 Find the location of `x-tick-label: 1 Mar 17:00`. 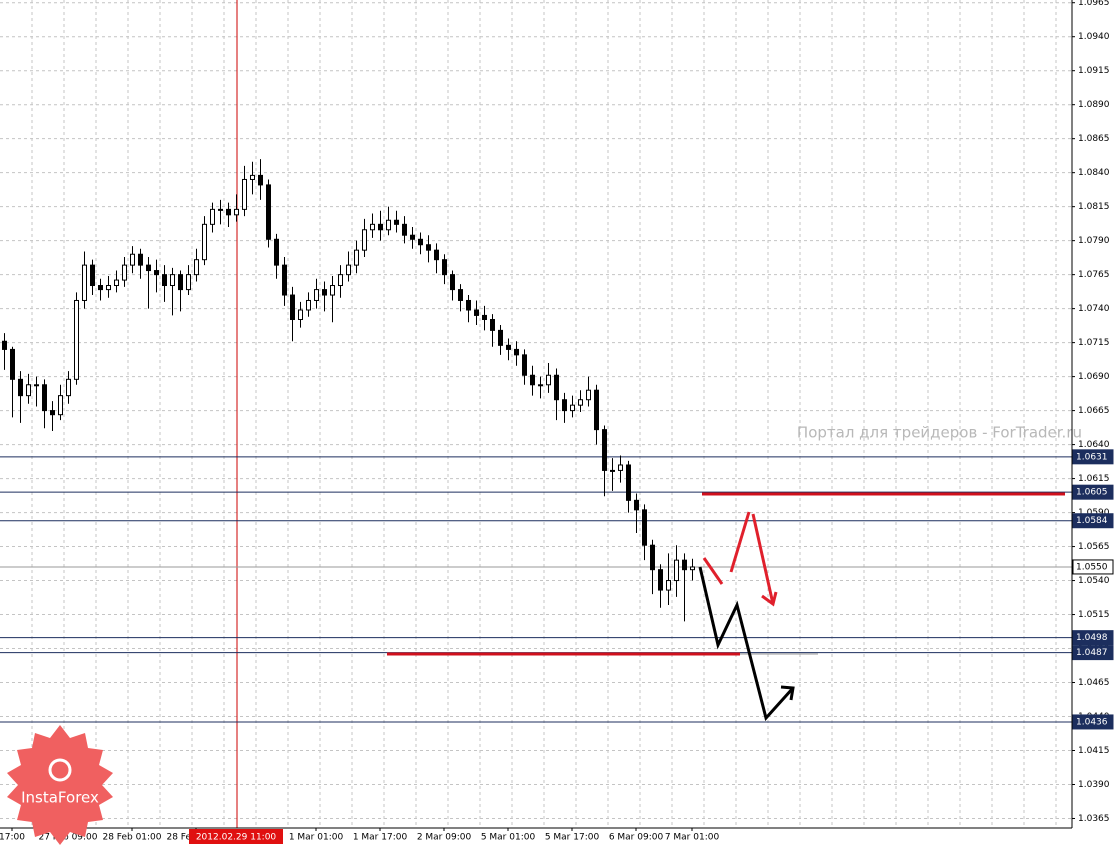

x-tick-label: 1 Mar 17:00 is located at coordinates (380, 838).